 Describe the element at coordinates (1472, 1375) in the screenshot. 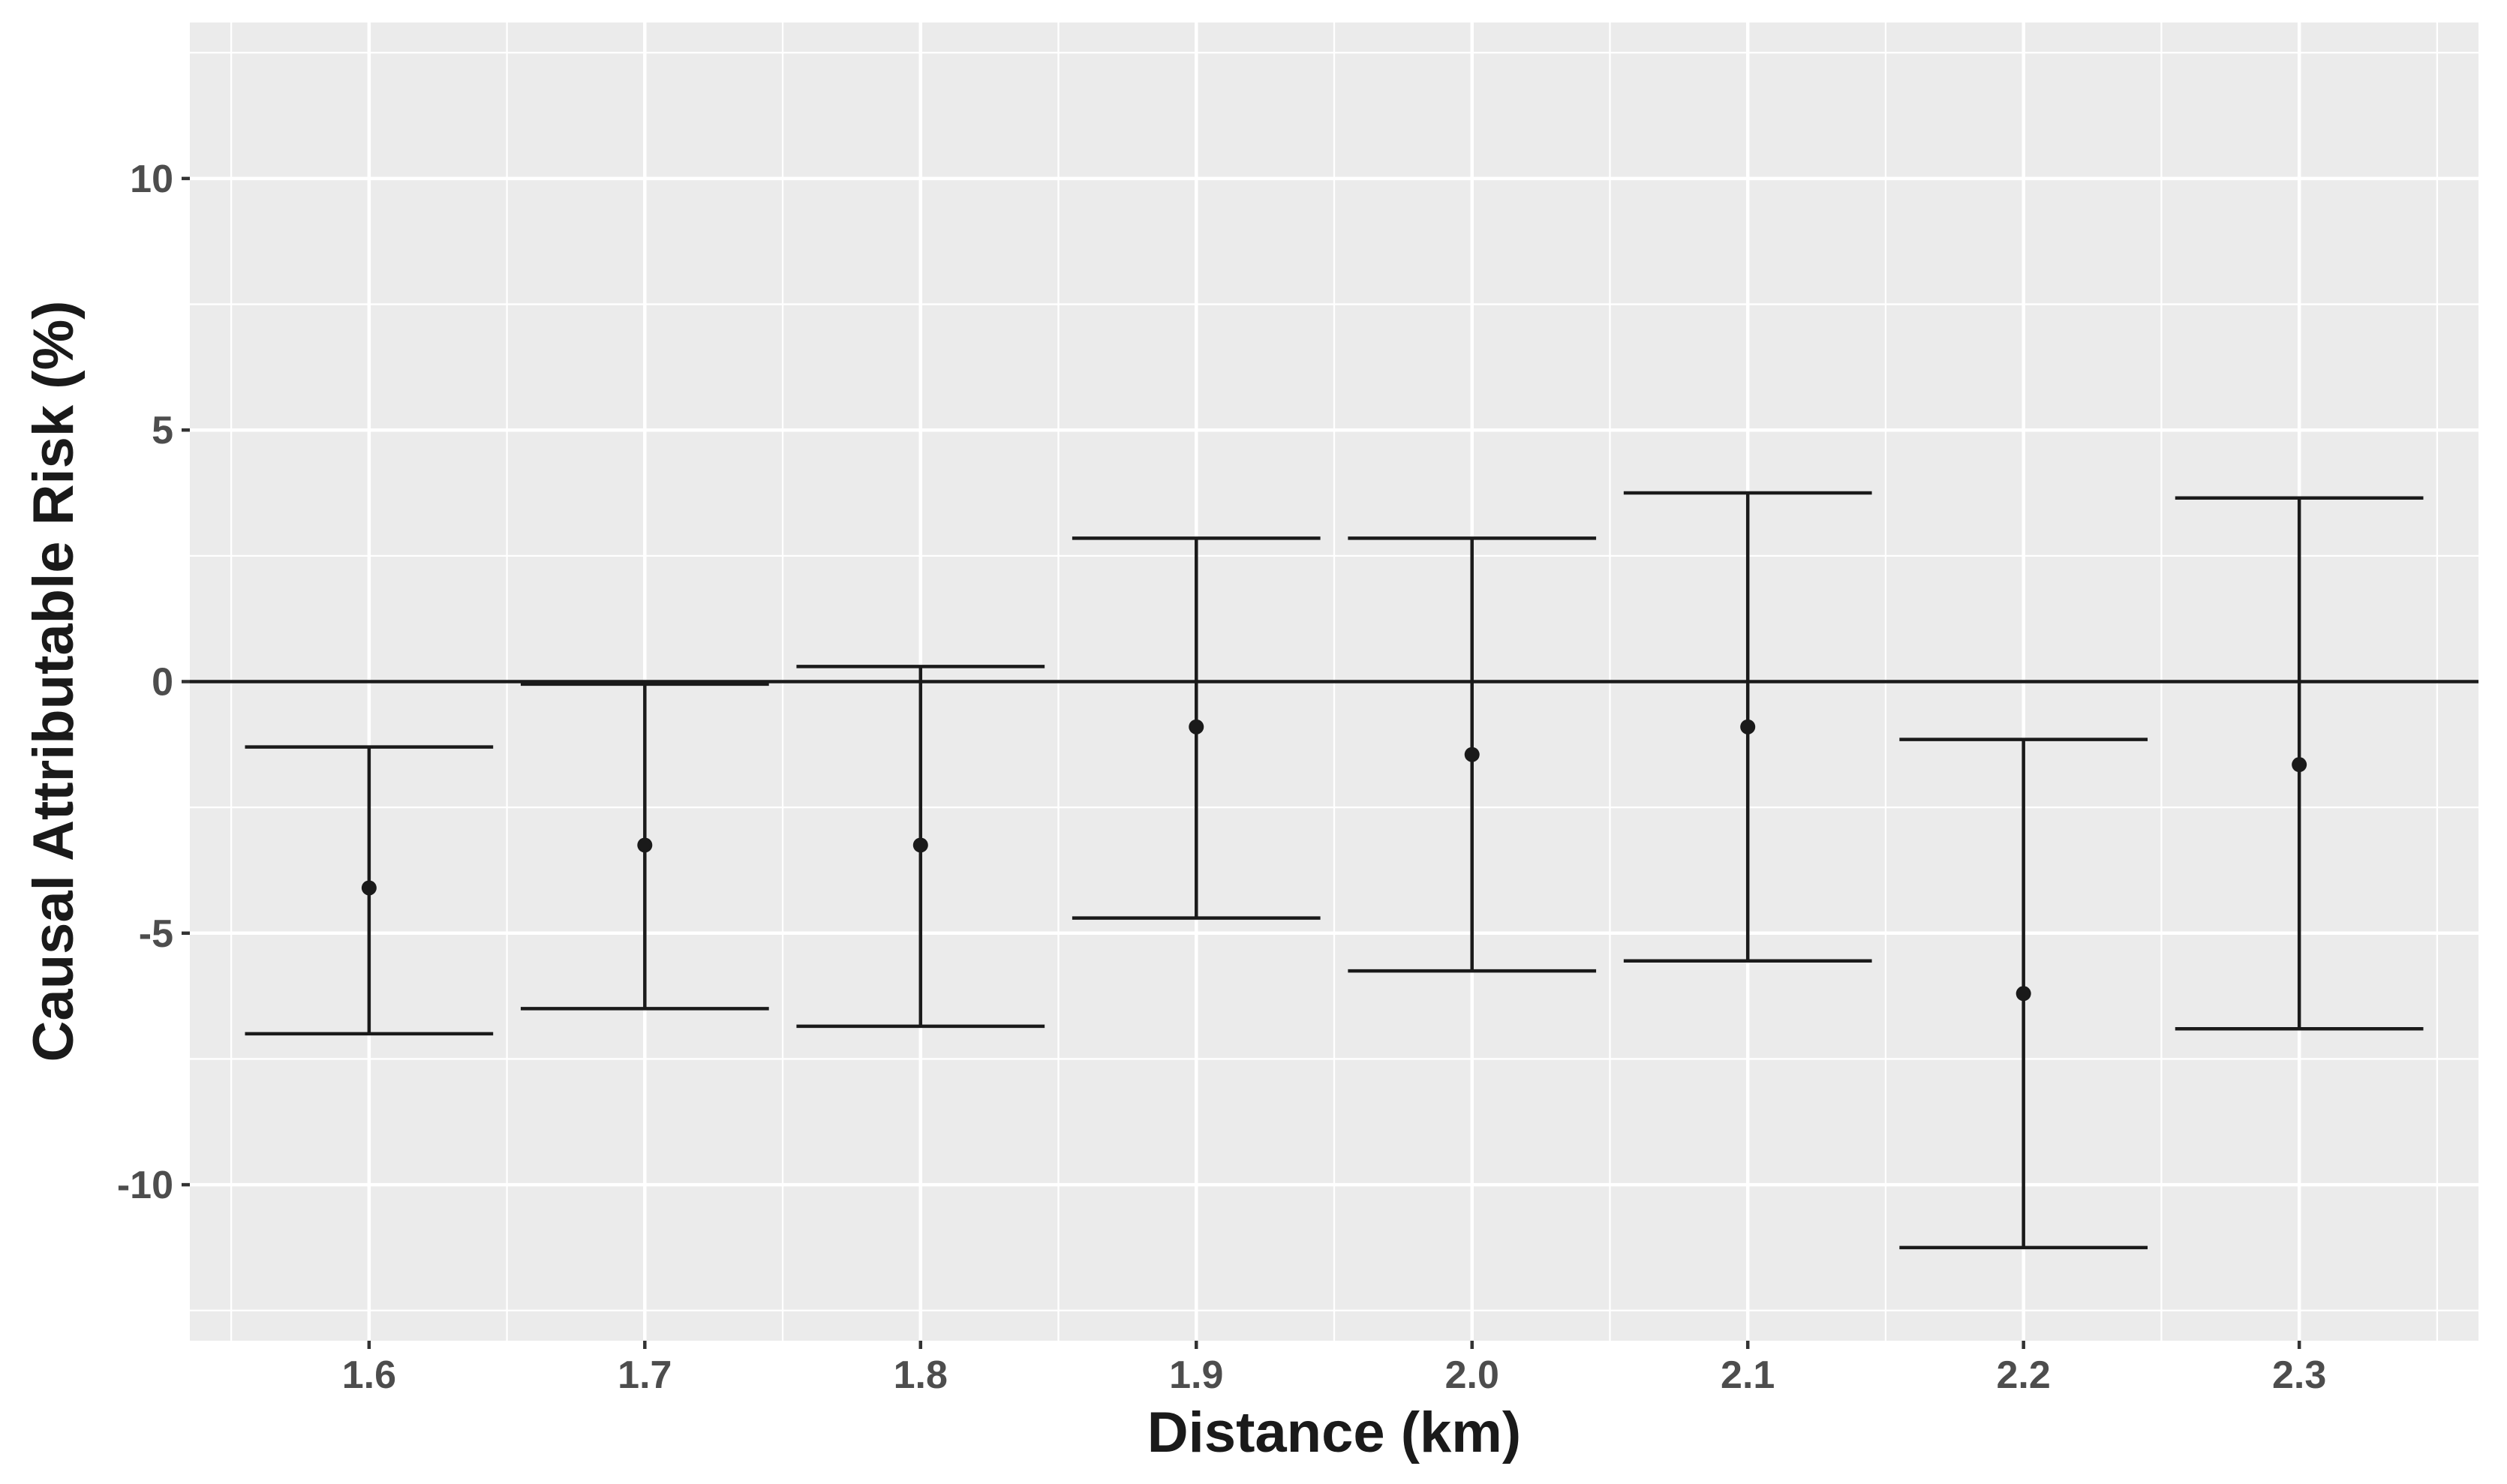

I see `x-tick-label-4: 2.0` at that location.